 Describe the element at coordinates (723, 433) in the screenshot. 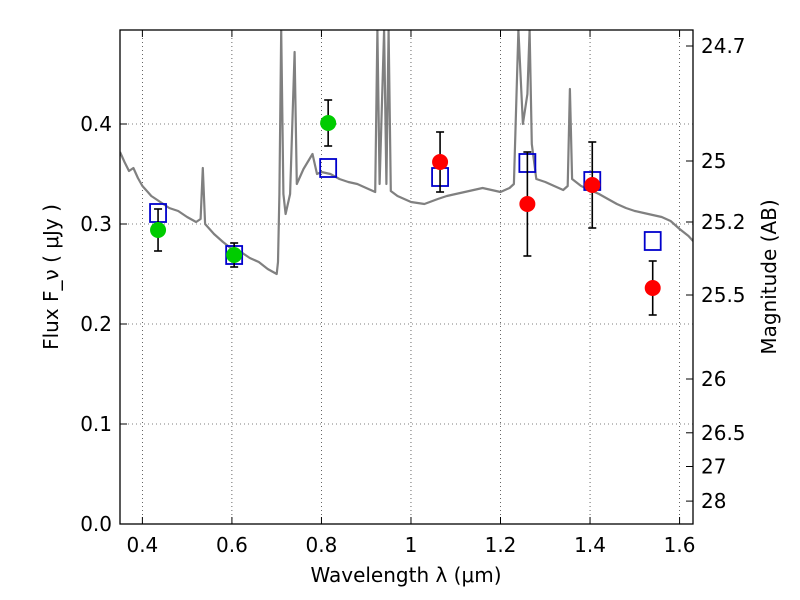

I see `y2-tick-label: 26.5` at that location.